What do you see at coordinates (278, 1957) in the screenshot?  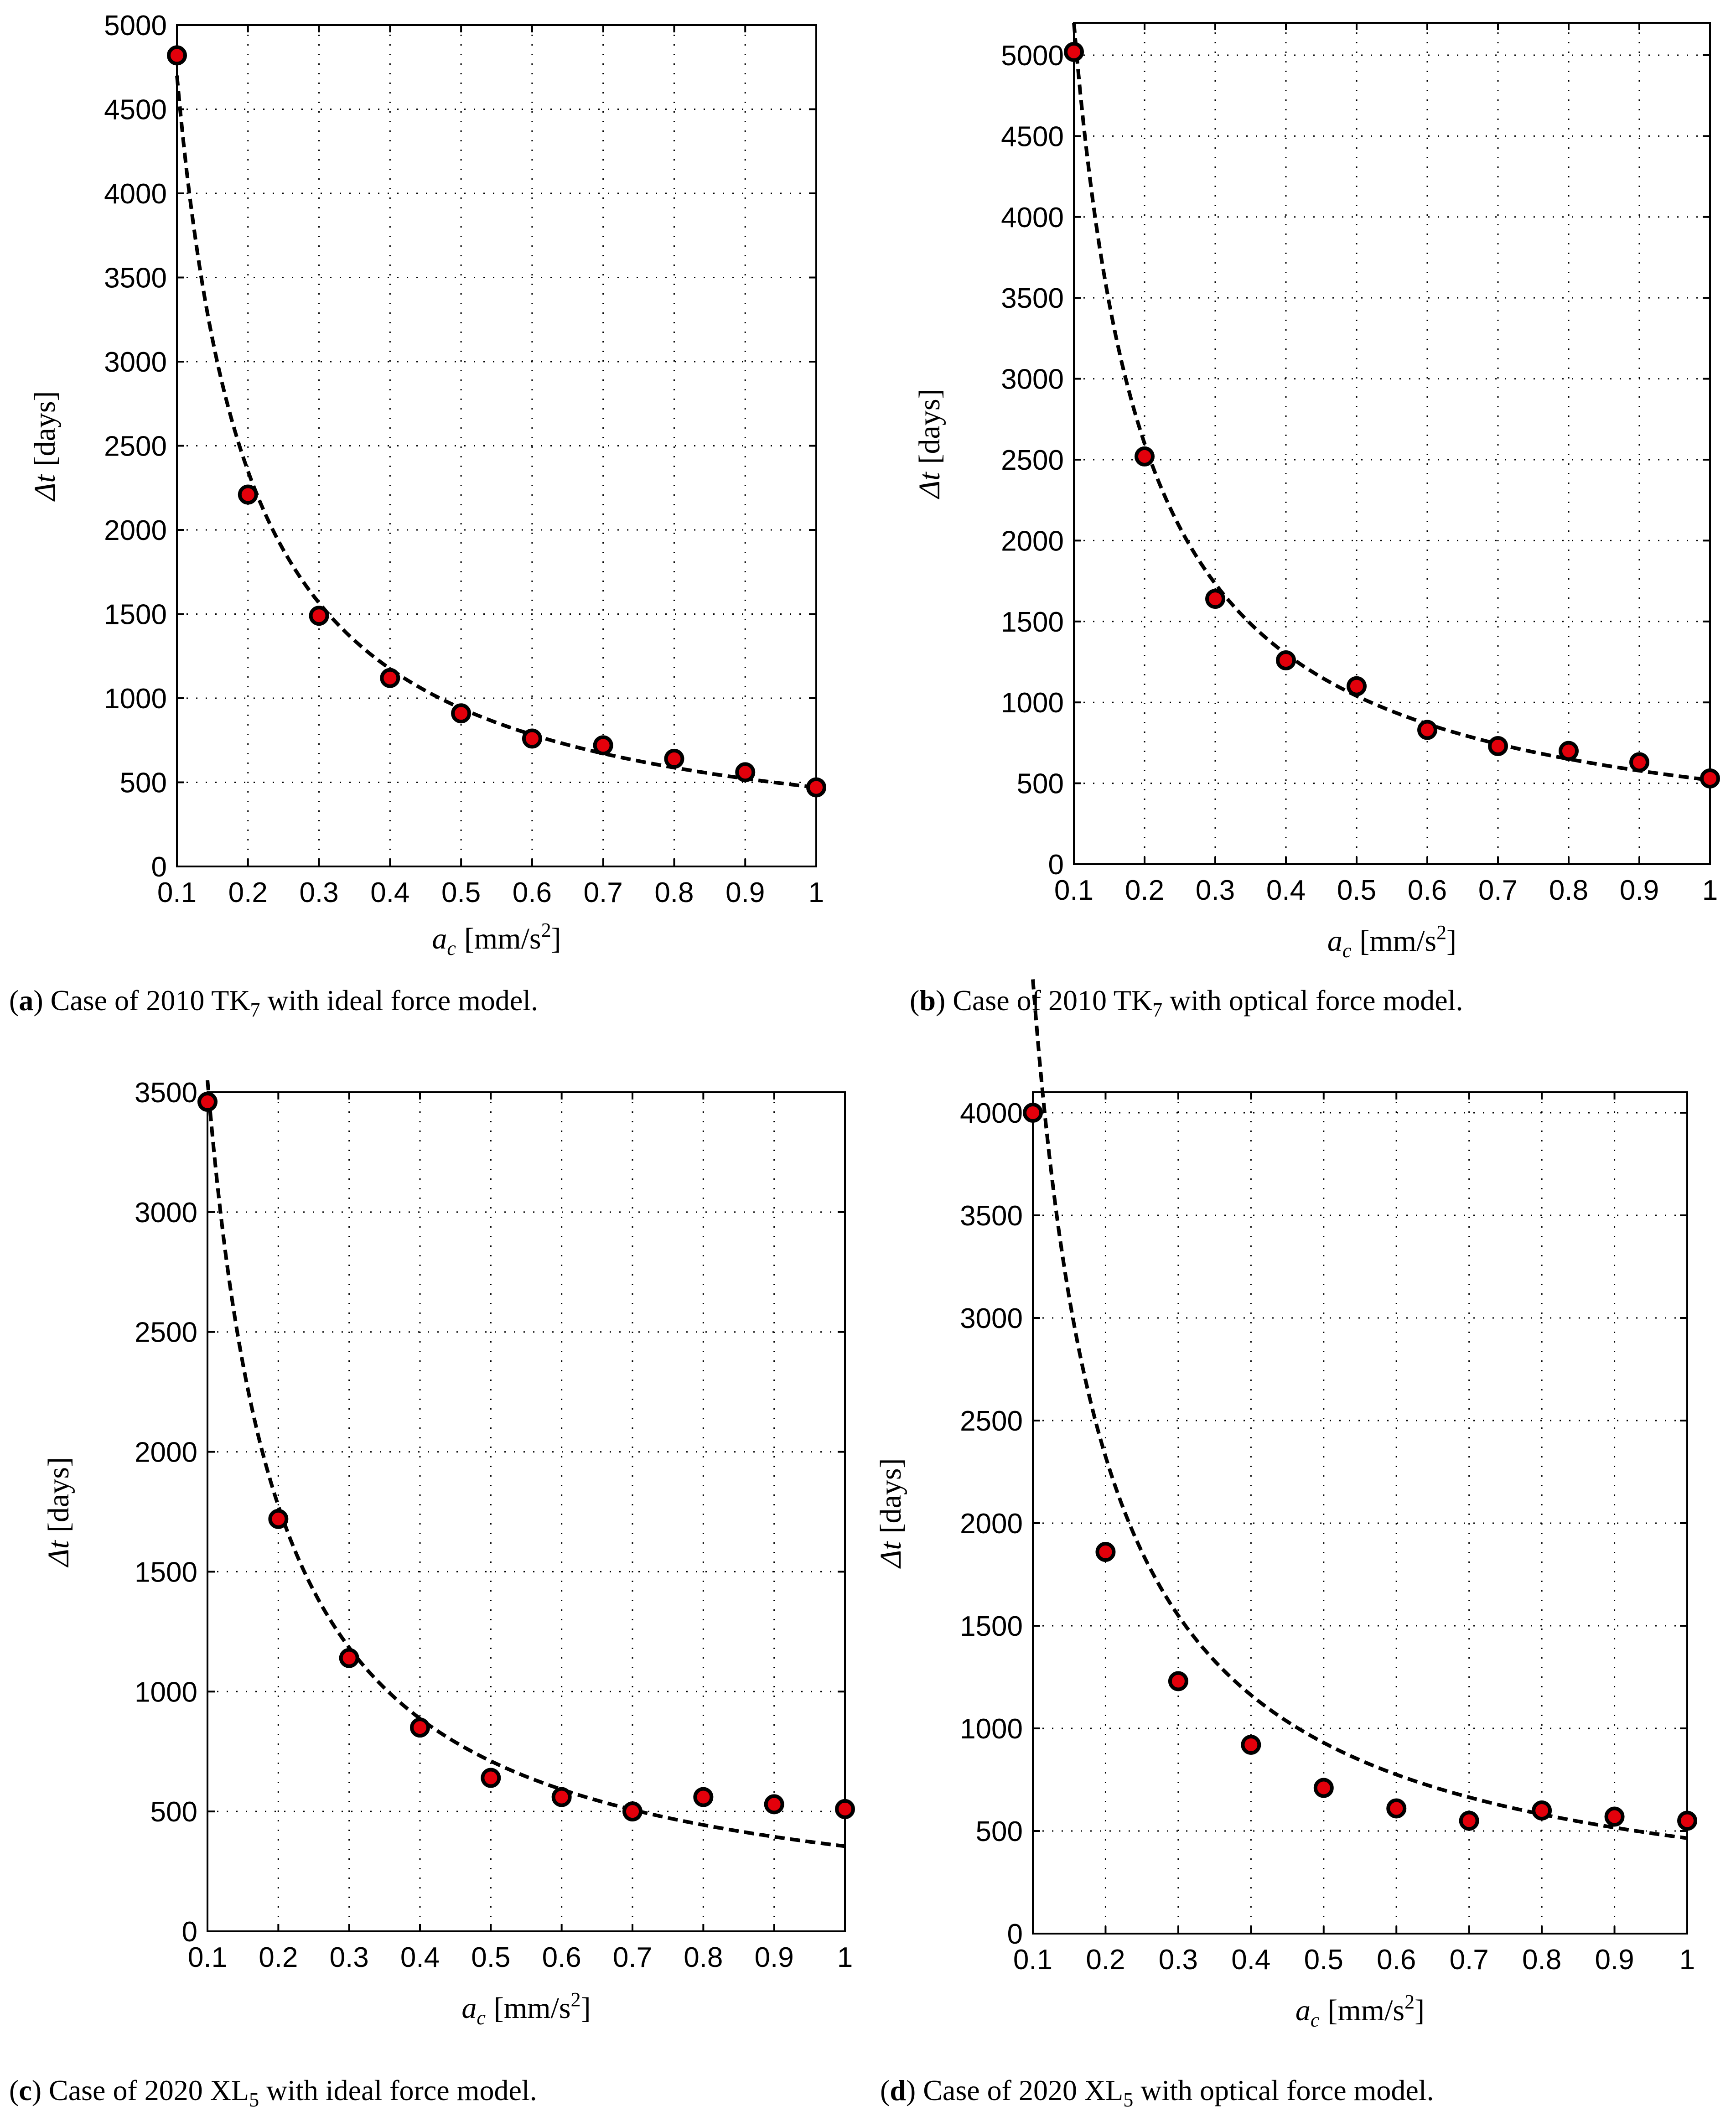 I see `x-tick-label: 0.2` at bounding box center [278, 1957].